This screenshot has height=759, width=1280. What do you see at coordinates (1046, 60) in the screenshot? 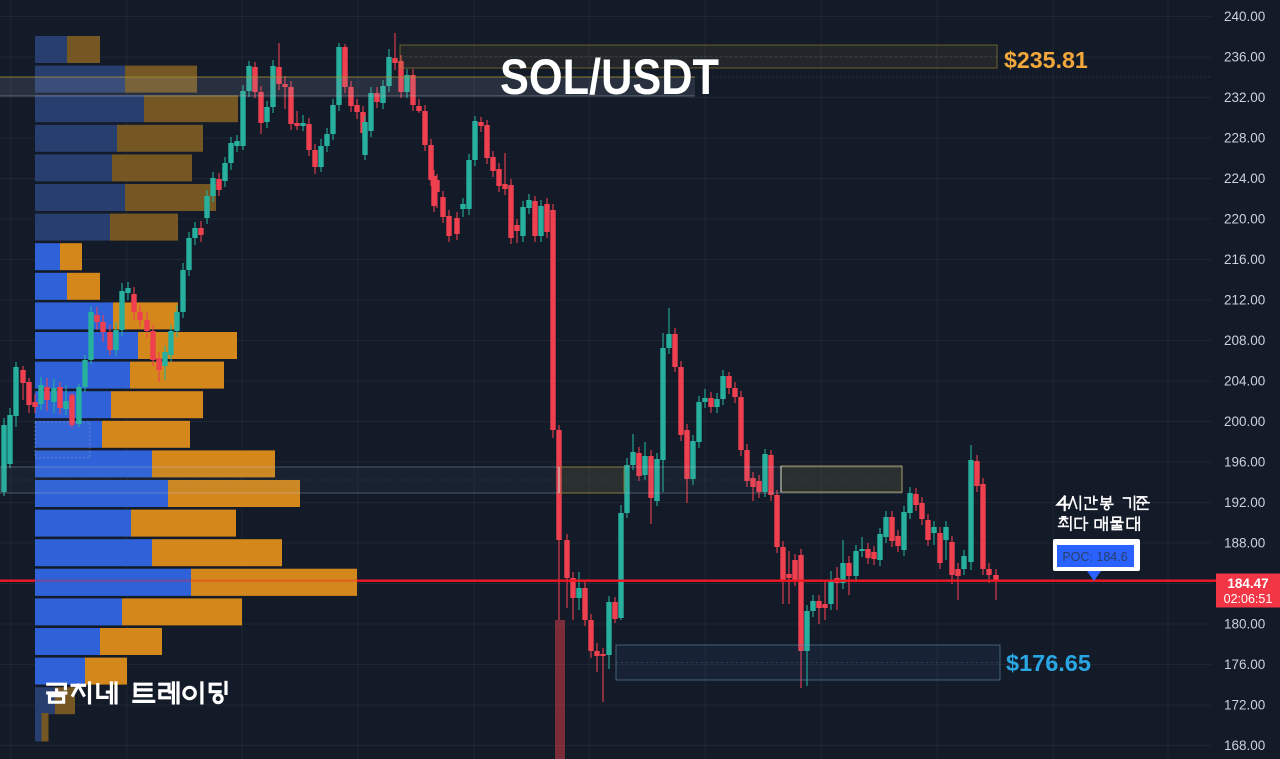
I see `svg-text: $235.81` at bounding box center [1046, 60].